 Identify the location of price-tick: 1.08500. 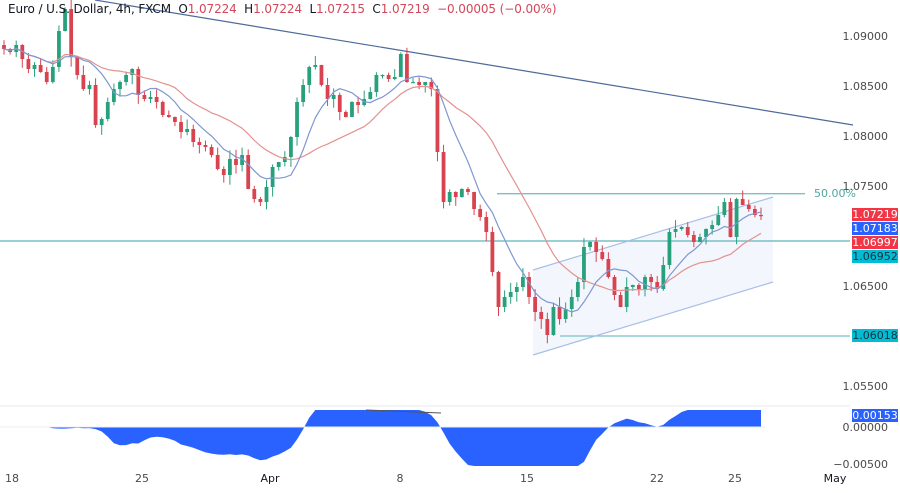
(865, 86).